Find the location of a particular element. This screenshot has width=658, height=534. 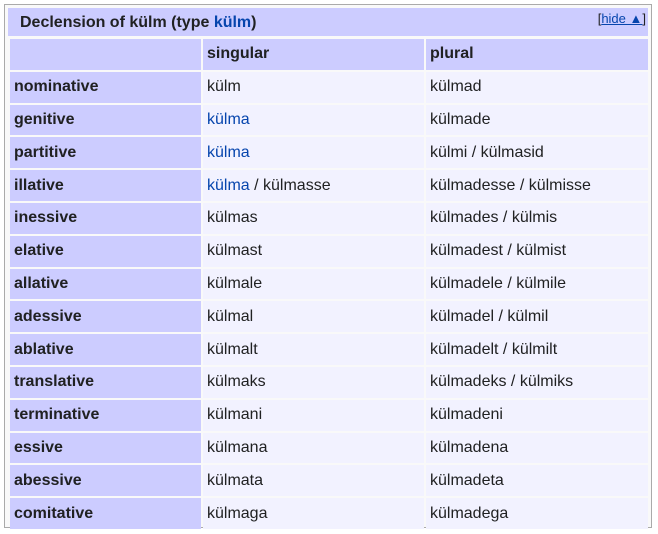

table-row: partitive külma külmi / külmasid is located at coordinates (329, 153).